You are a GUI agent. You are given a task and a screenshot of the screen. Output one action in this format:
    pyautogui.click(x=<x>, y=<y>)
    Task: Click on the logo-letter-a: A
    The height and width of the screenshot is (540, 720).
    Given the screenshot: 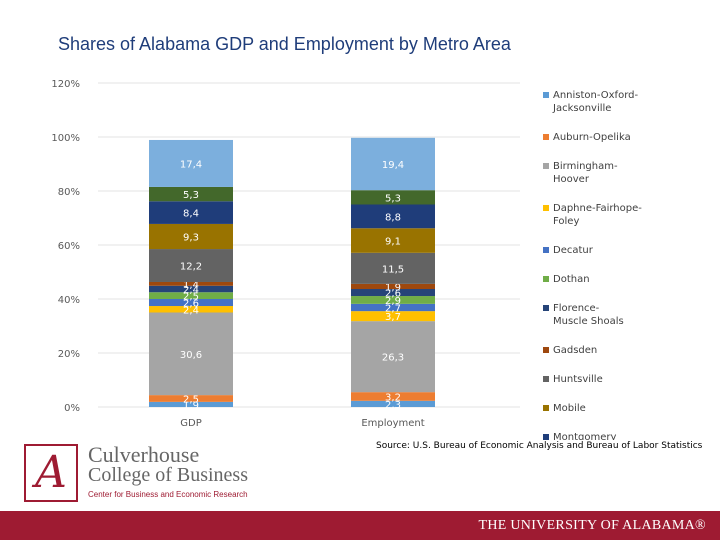 What is the action you would take?
    pyautogui.click(x=51, y=472)
    